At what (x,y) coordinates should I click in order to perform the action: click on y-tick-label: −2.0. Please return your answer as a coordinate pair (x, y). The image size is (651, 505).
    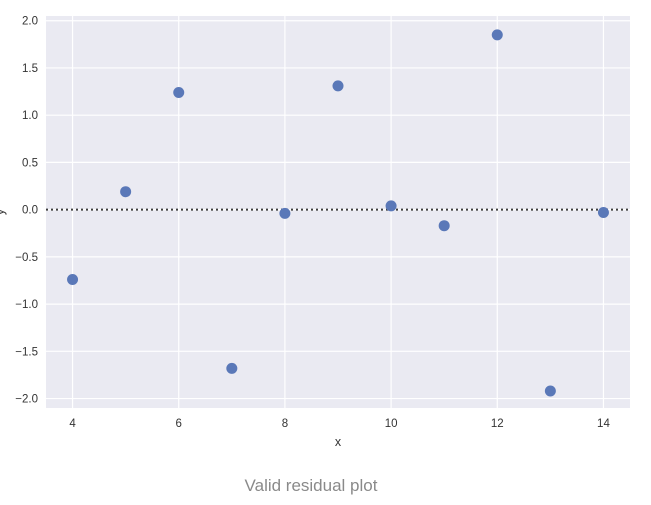
    Looking at the image, I should click on (26, 400).